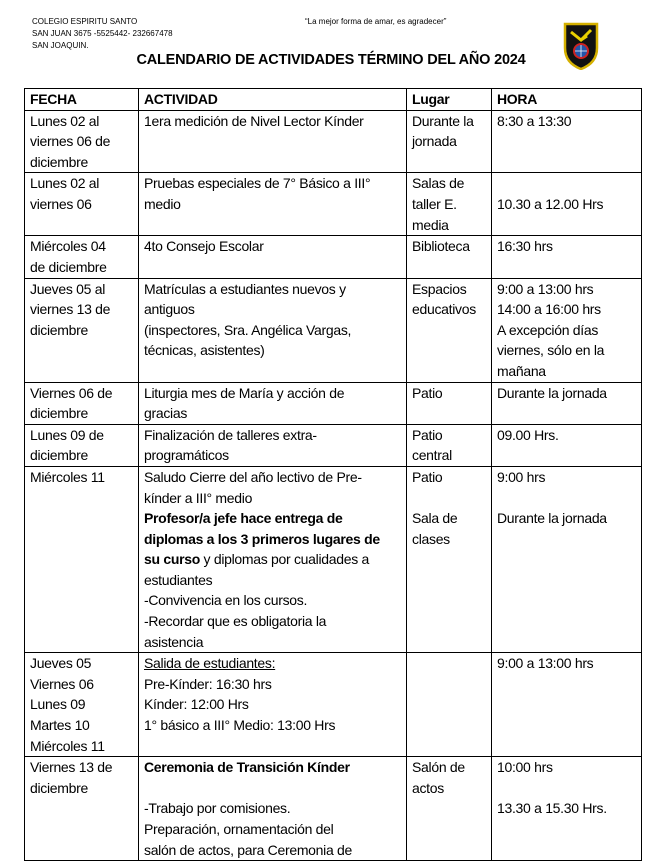  Describe the element at coordinates (81, 204) in the screenshot. I see `fecha-cell: Lunes 02 al viernes 06` at that location.